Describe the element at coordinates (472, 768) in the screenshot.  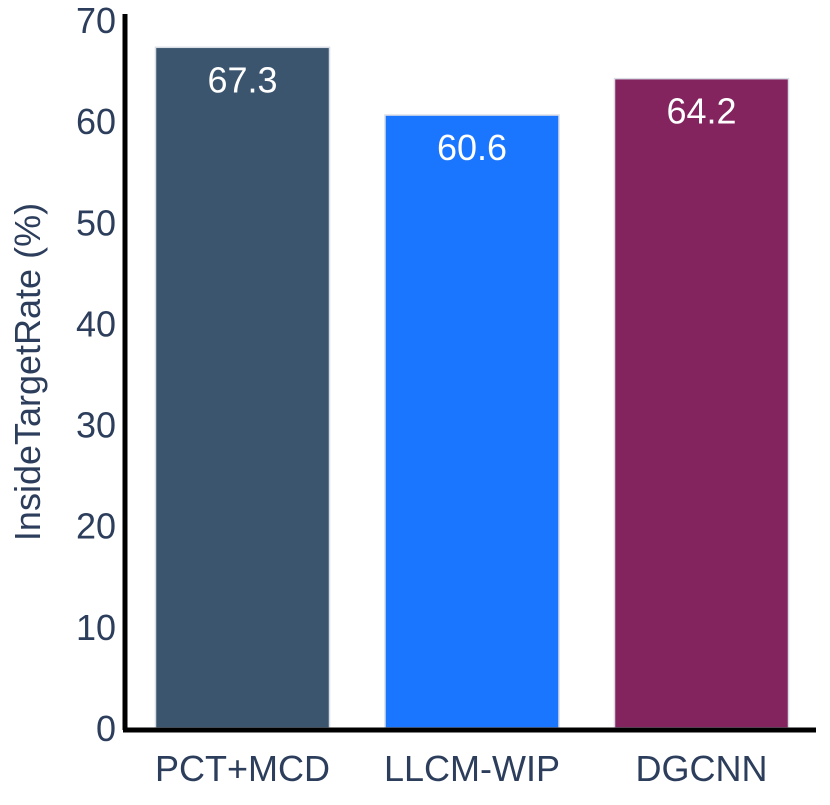
I see `x-tick-label: LLCM-WIP` at that location.